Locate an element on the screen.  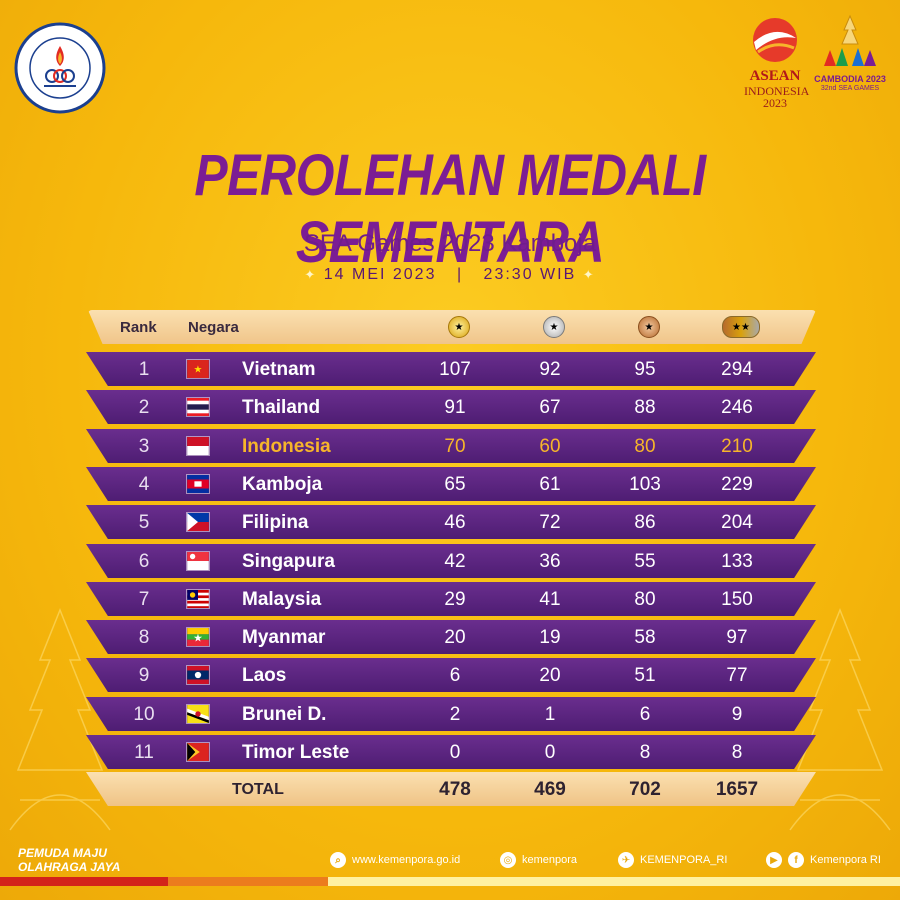
twitter-icon: ✈ is located at coordinates (626, 860).